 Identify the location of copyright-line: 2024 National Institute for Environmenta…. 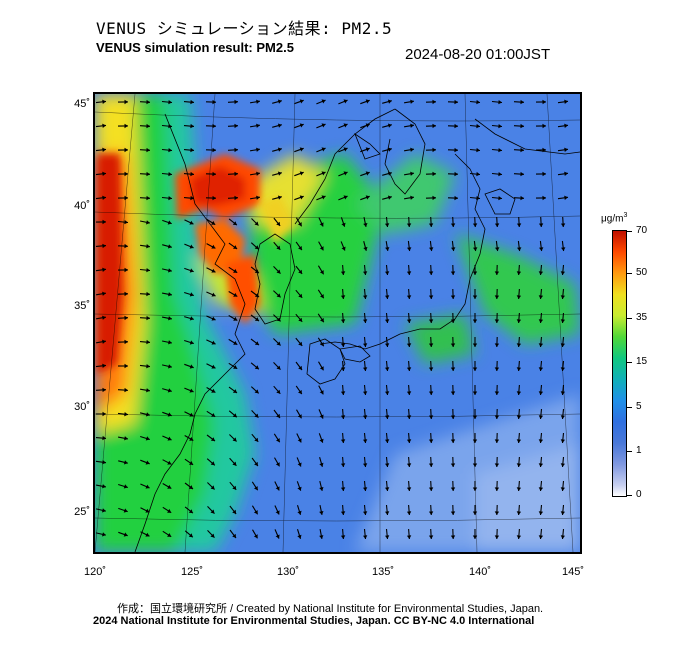
(314, 621).